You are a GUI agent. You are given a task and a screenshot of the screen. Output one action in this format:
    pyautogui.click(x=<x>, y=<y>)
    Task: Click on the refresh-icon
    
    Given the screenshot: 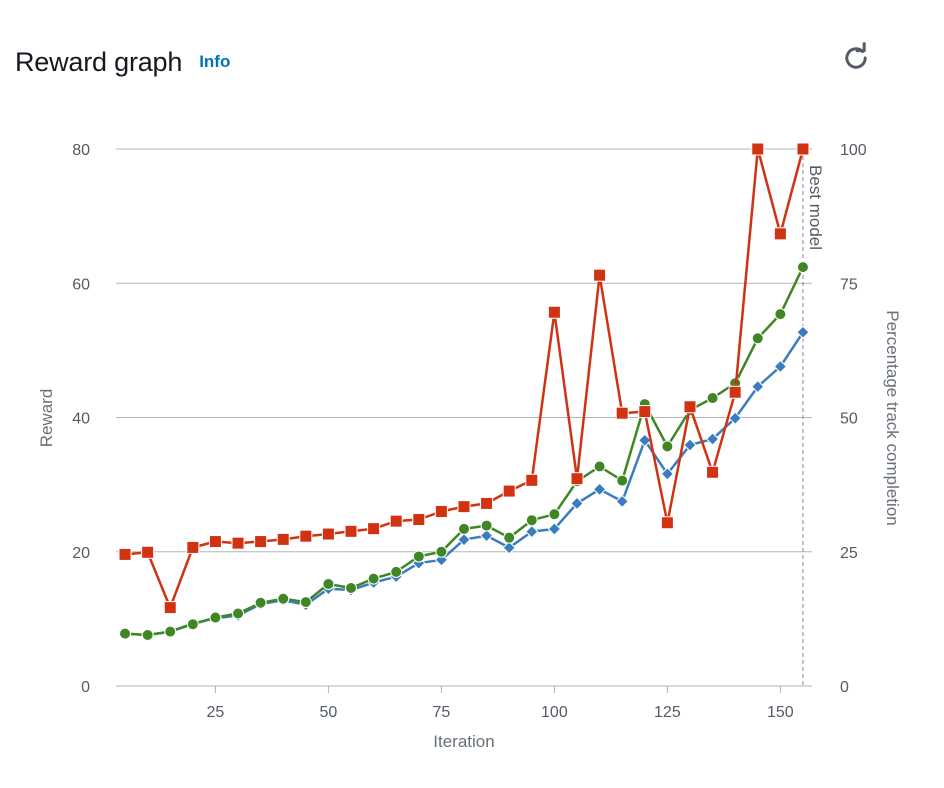 What is the action you would take?
    pyautogui.click(x=856, y=55)
    